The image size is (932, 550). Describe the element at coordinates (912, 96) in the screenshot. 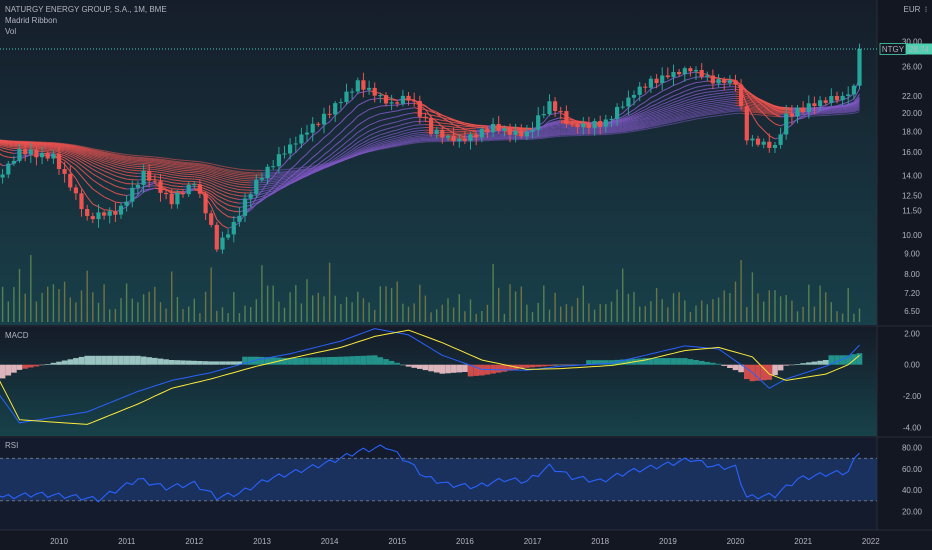

I see `price-tick-label: 22.00` at that location.